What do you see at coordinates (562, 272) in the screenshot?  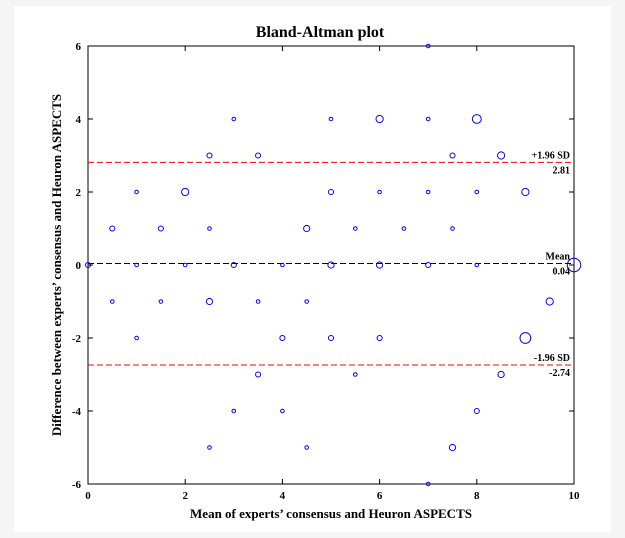 I see `reference-line-value: 0.04` at bounding box center [562, 272].